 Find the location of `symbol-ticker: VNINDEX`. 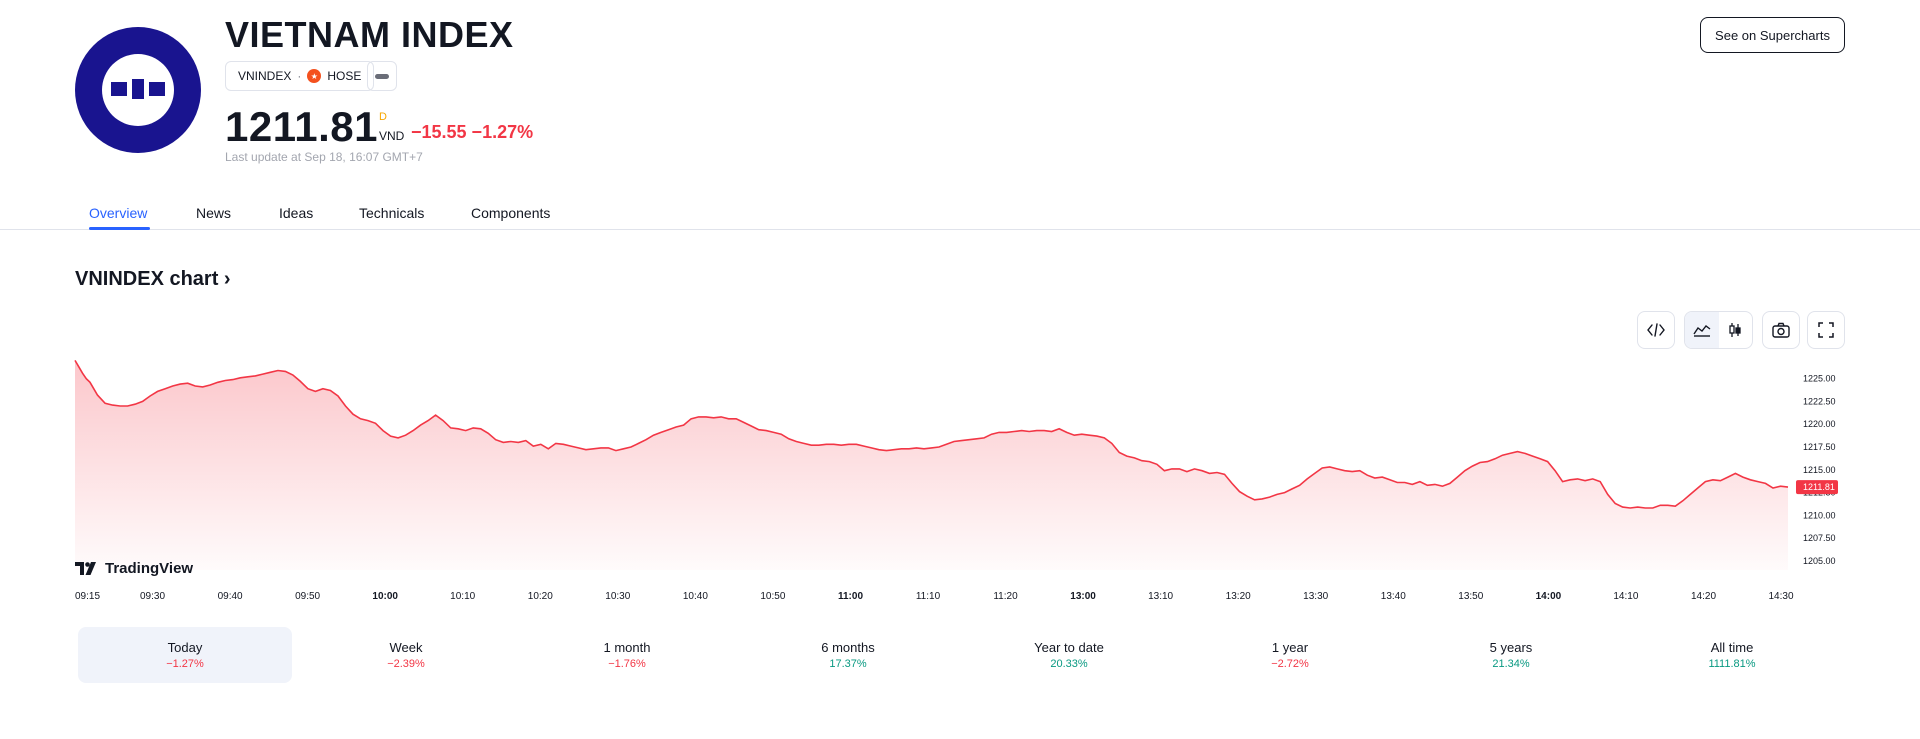

symbol-ticker: VNINDEX is located at coordinates (265, 76).